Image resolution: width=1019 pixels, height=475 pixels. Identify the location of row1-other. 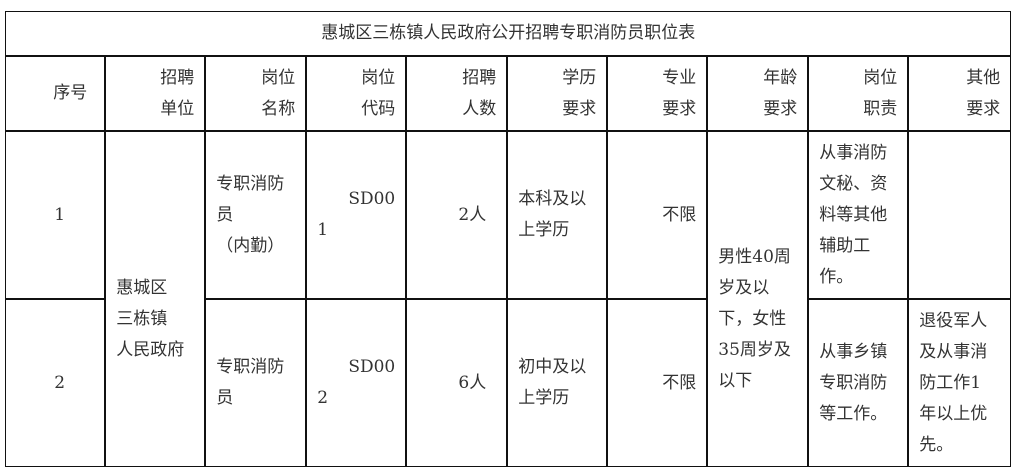
(960, 215).